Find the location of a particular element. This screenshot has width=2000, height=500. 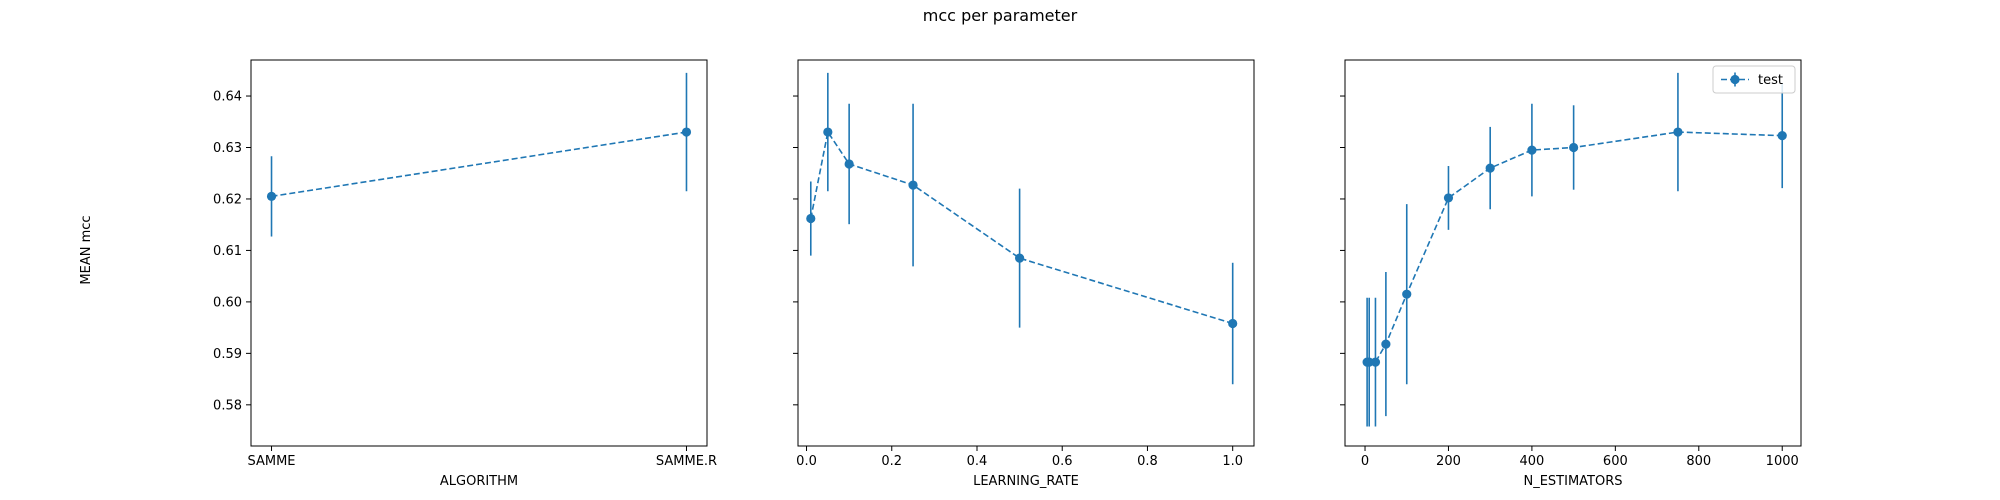

x-tick-label: 800 is located at coordinates (1698, 461).